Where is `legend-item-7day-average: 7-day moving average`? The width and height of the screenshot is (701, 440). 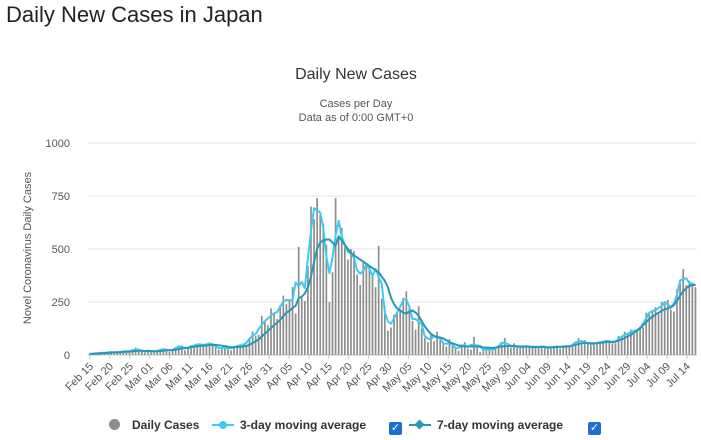 legend-item-7day-average: 7-day moving average is located at coordinates (486, 425).